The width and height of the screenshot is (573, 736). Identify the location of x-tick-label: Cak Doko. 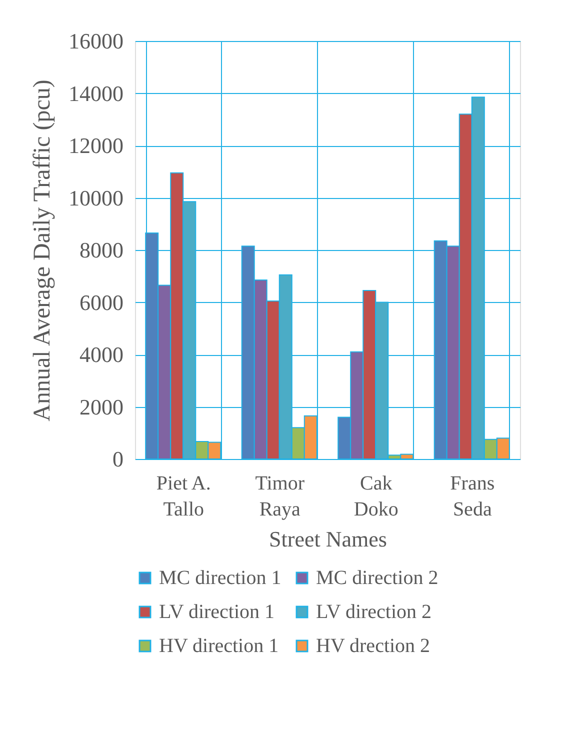
(376, 496).